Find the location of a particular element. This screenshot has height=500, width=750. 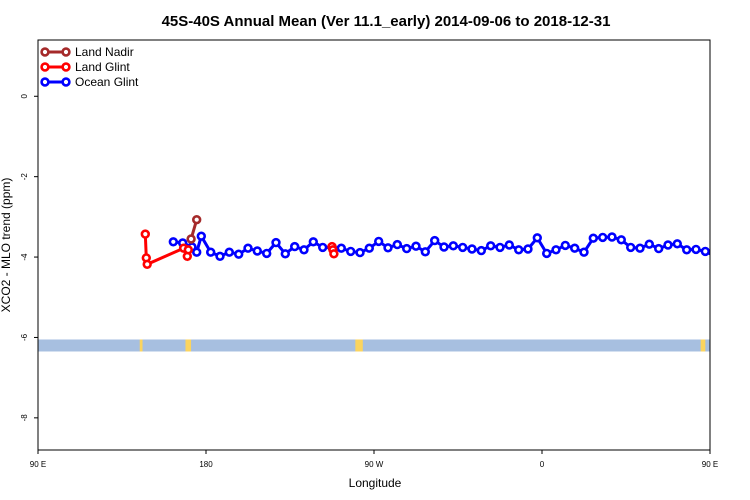

y-axis: 0 -2 -4 -6 -8 is located at coordinates (29, 258).